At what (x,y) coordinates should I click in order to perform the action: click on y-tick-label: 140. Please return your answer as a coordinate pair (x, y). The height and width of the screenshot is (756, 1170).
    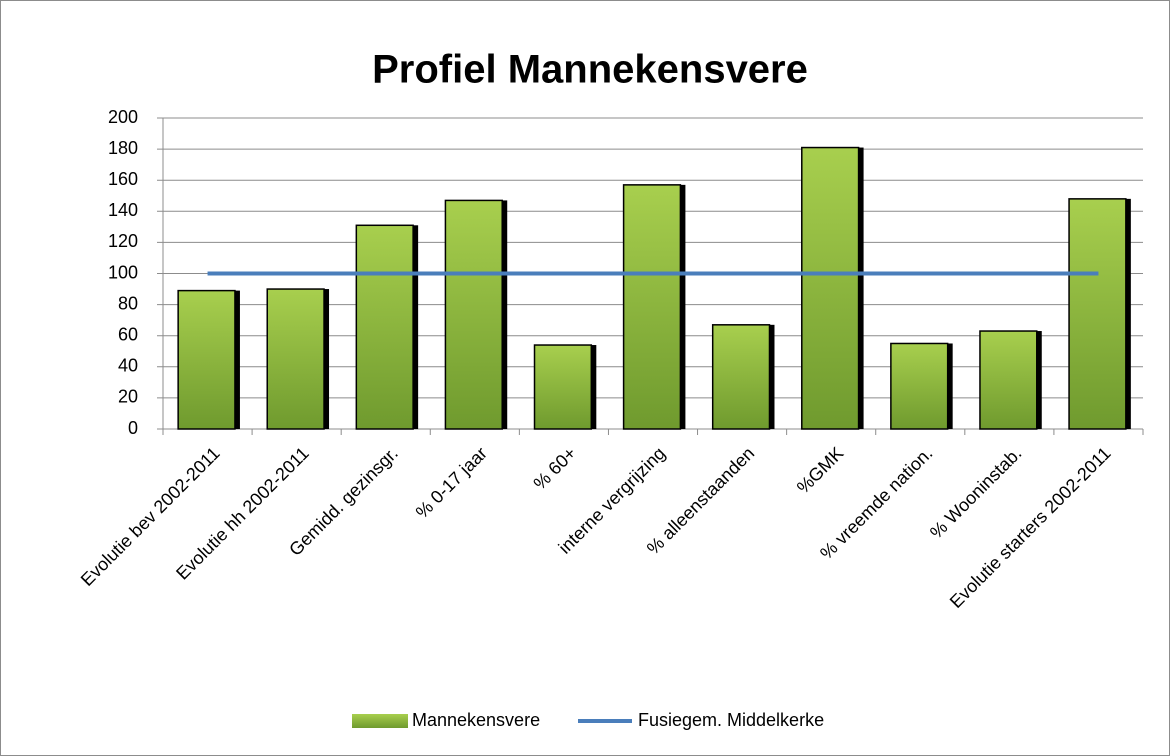
    Looking at the image, I should click on (123, 210).